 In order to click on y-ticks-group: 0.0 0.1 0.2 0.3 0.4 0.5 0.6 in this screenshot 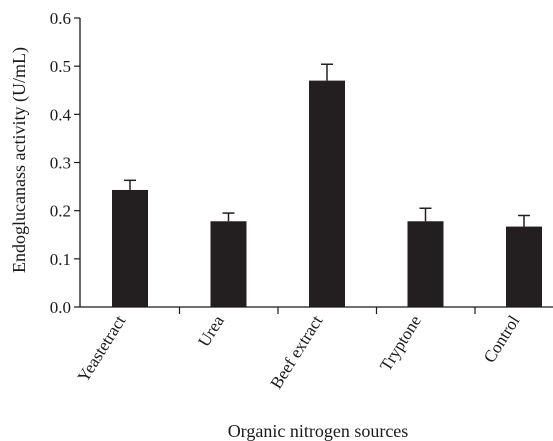, I will do `click(65, 163)`.